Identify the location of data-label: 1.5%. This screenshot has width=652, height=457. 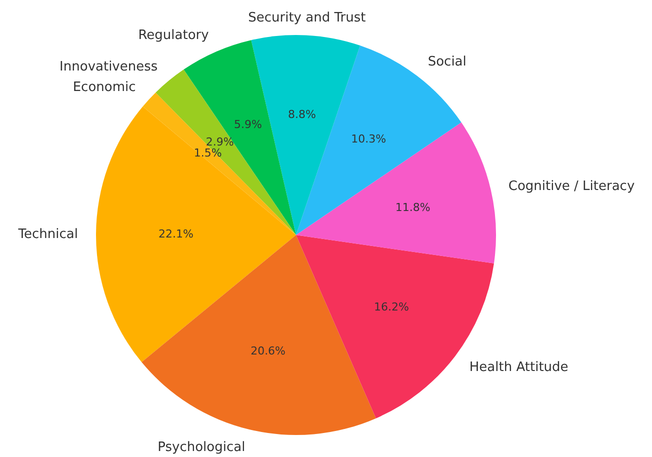
(208, 153).